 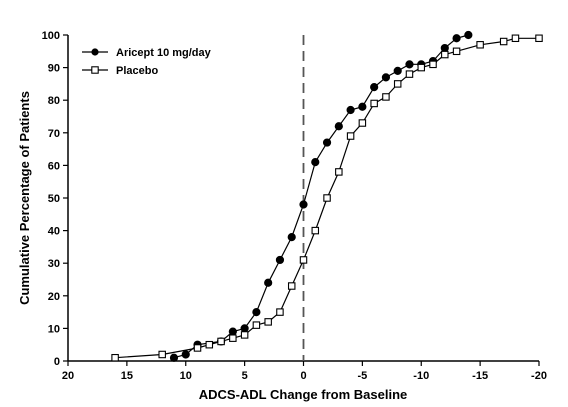 What do you see at coordinates (303, 376) in the screenshot?
I see `x-tick-label: 0` at bounding box center [303, 376].